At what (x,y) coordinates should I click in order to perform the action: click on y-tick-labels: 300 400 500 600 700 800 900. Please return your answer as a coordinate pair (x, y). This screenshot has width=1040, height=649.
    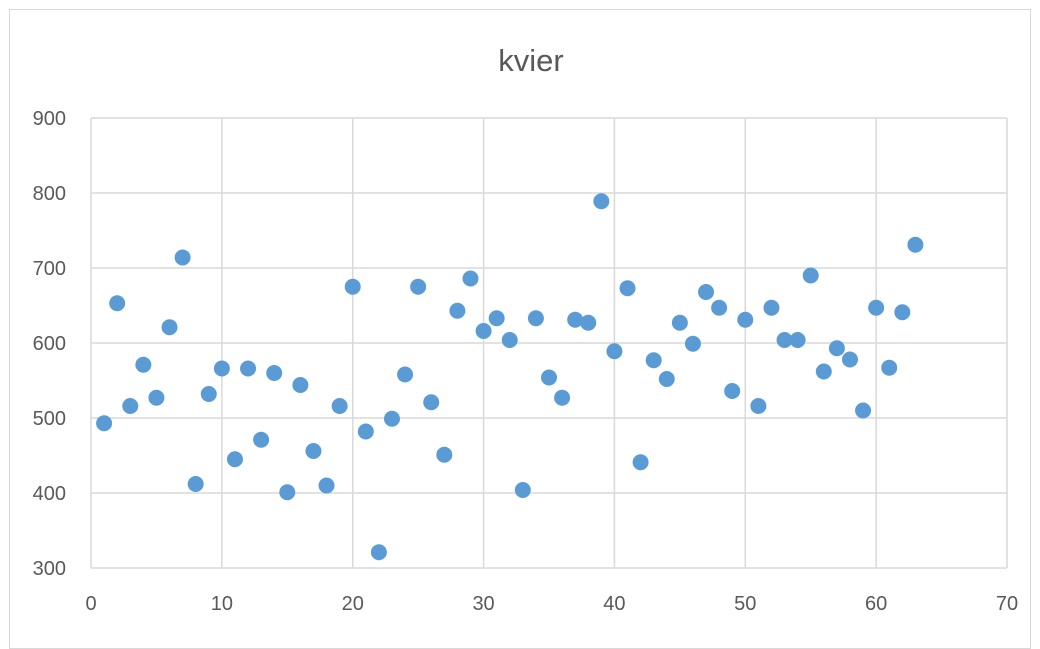
    Looking at the image, I should click on (49, 344).